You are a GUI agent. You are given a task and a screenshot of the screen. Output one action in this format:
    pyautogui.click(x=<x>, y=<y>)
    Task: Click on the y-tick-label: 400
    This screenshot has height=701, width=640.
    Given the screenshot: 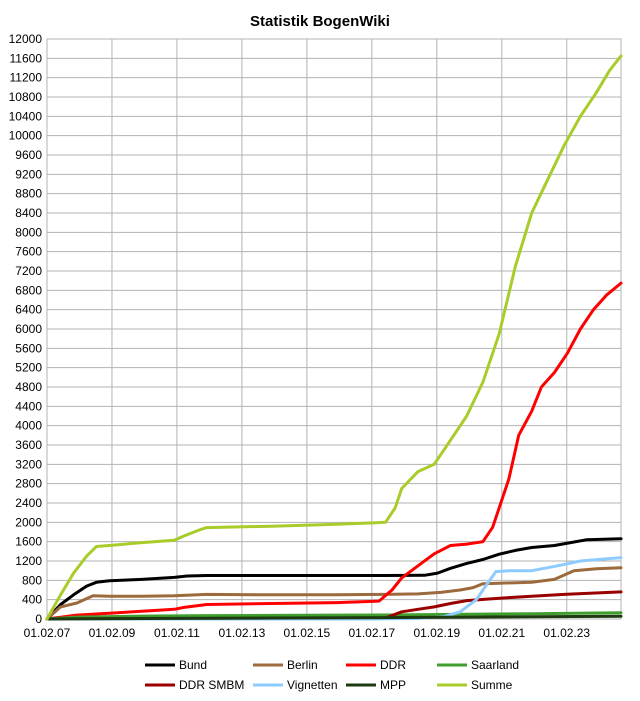 What is the action you would take?
    pyautogui.click(x=32, y=600)
    